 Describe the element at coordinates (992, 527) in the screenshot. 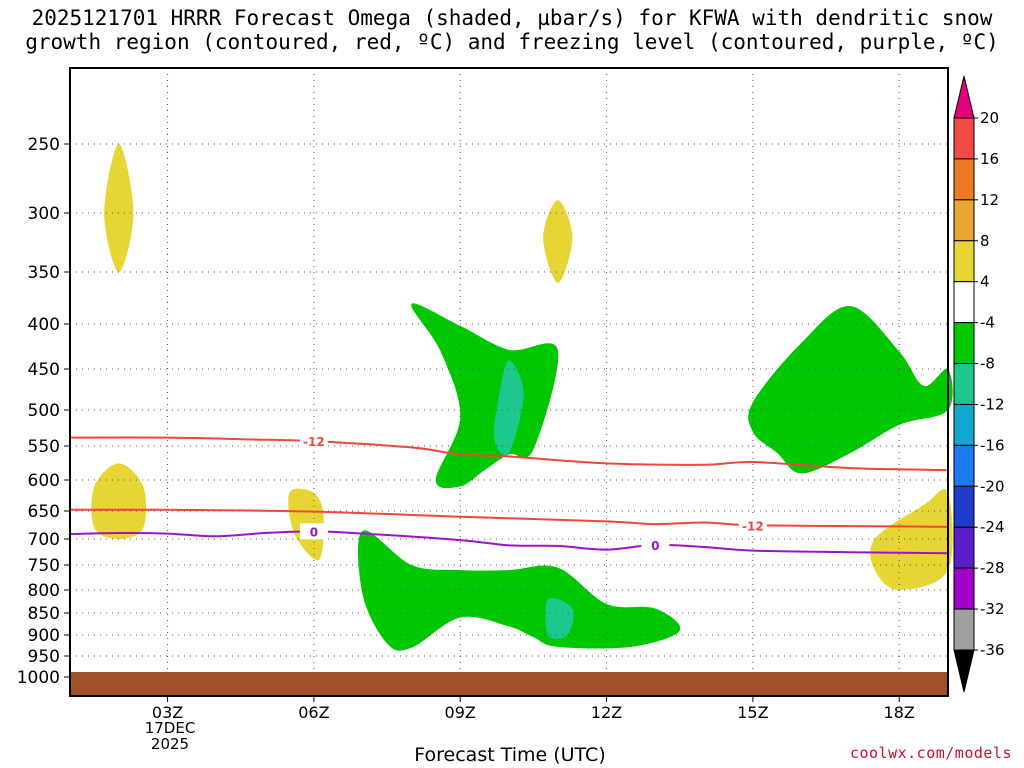

I see `colorbar-label--24: -24` at that location.